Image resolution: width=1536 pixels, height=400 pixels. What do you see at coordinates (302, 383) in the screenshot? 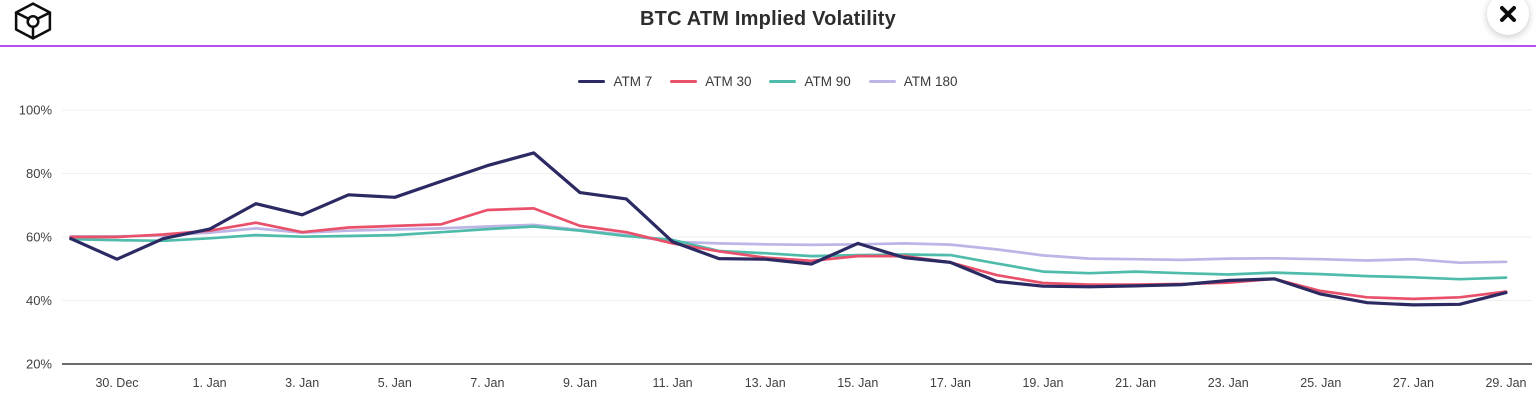
I see `x-tick-label: 3. Jan` at bounding box center [302, 383].